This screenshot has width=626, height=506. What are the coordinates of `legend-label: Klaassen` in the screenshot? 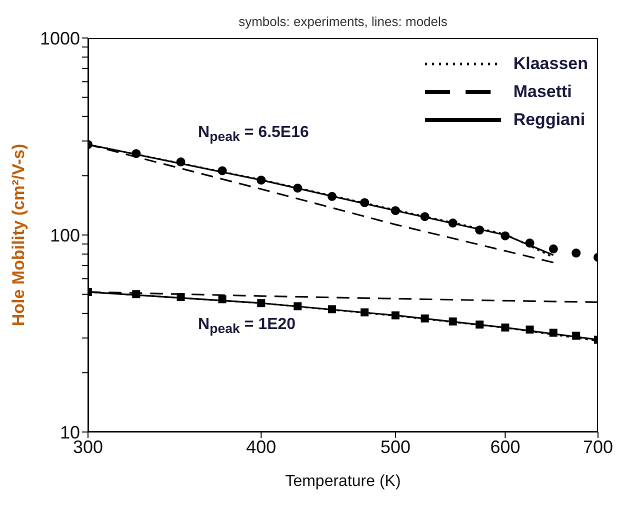 It's located at (550, 64).